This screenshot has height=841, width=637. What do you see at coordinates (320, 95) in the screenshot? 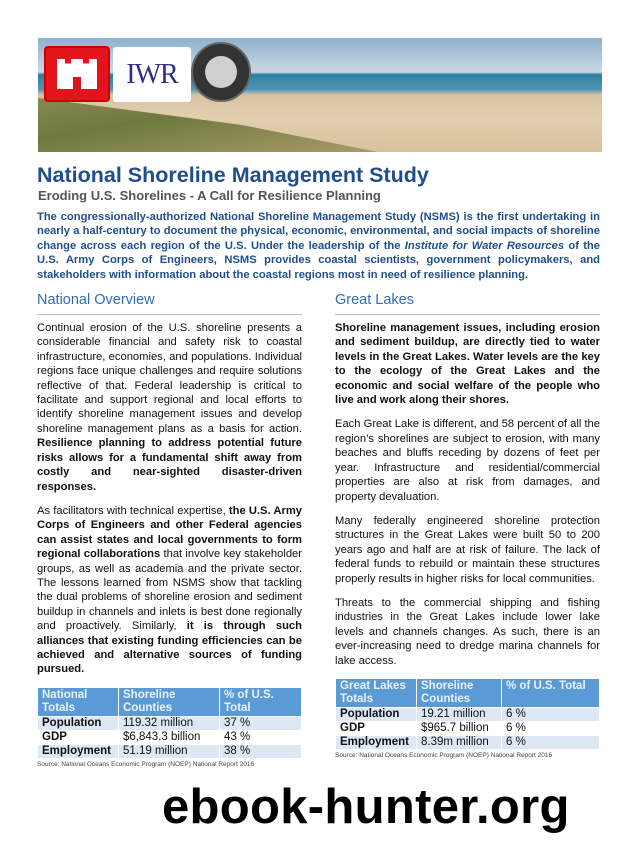
I see `header-banner-image: IWR` at bounding box center [320, 95].